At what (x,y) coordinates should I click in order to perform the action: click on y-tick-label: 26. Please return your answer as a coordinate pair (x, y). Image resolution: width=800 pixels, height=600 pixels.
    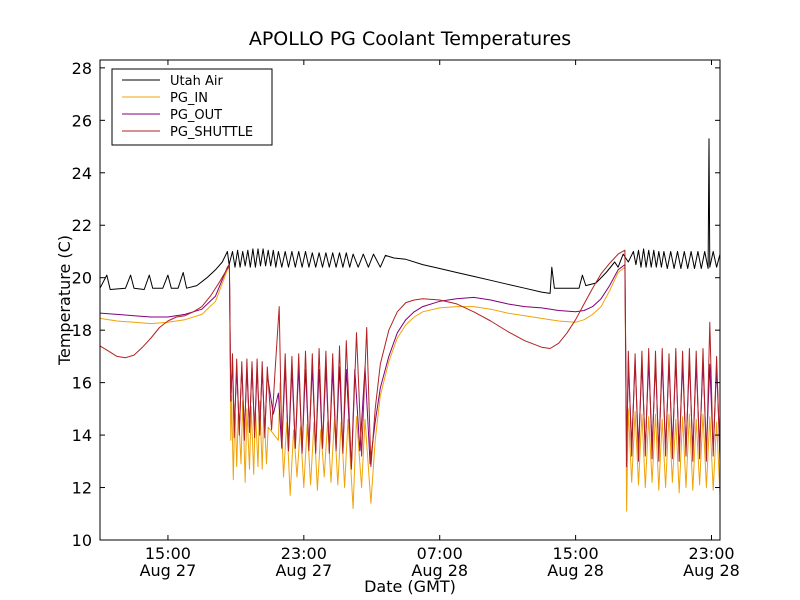
    Looking at the image, I should click on (82, 120).